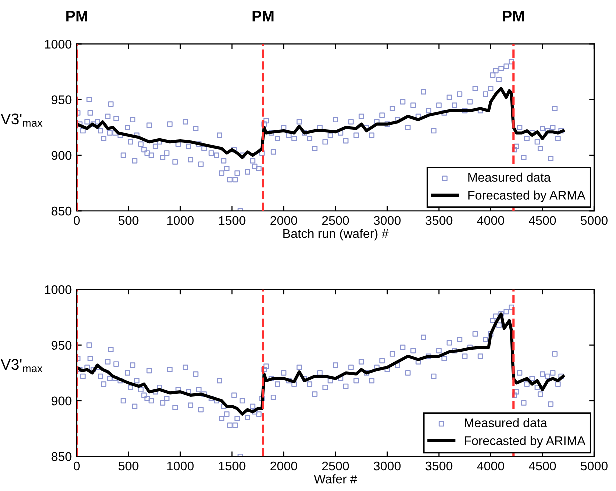 The width and height of the screenshot is (616, 491). I want to click on legend-label: Forecasted by ARIMA, so click(525, 442).